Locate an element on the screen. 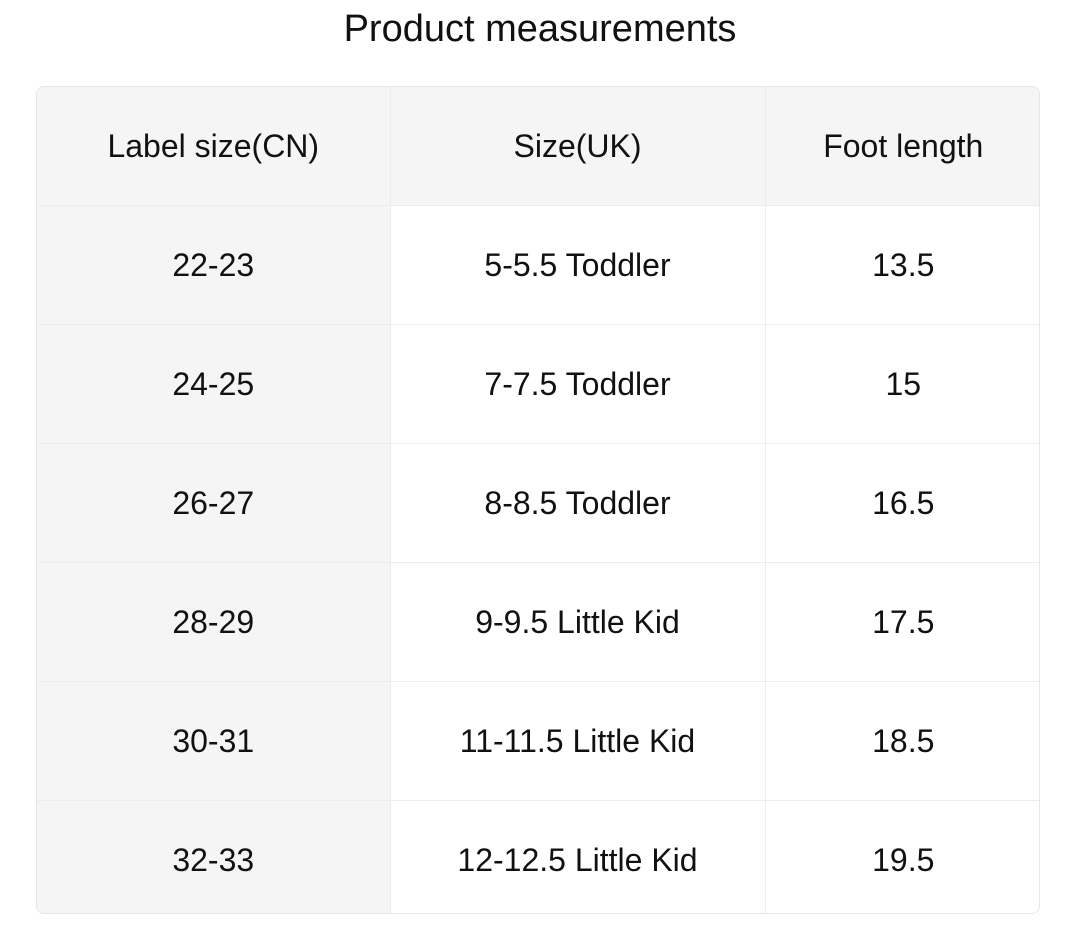  table-cell: 22-23 is located at coordinates (214, 265).